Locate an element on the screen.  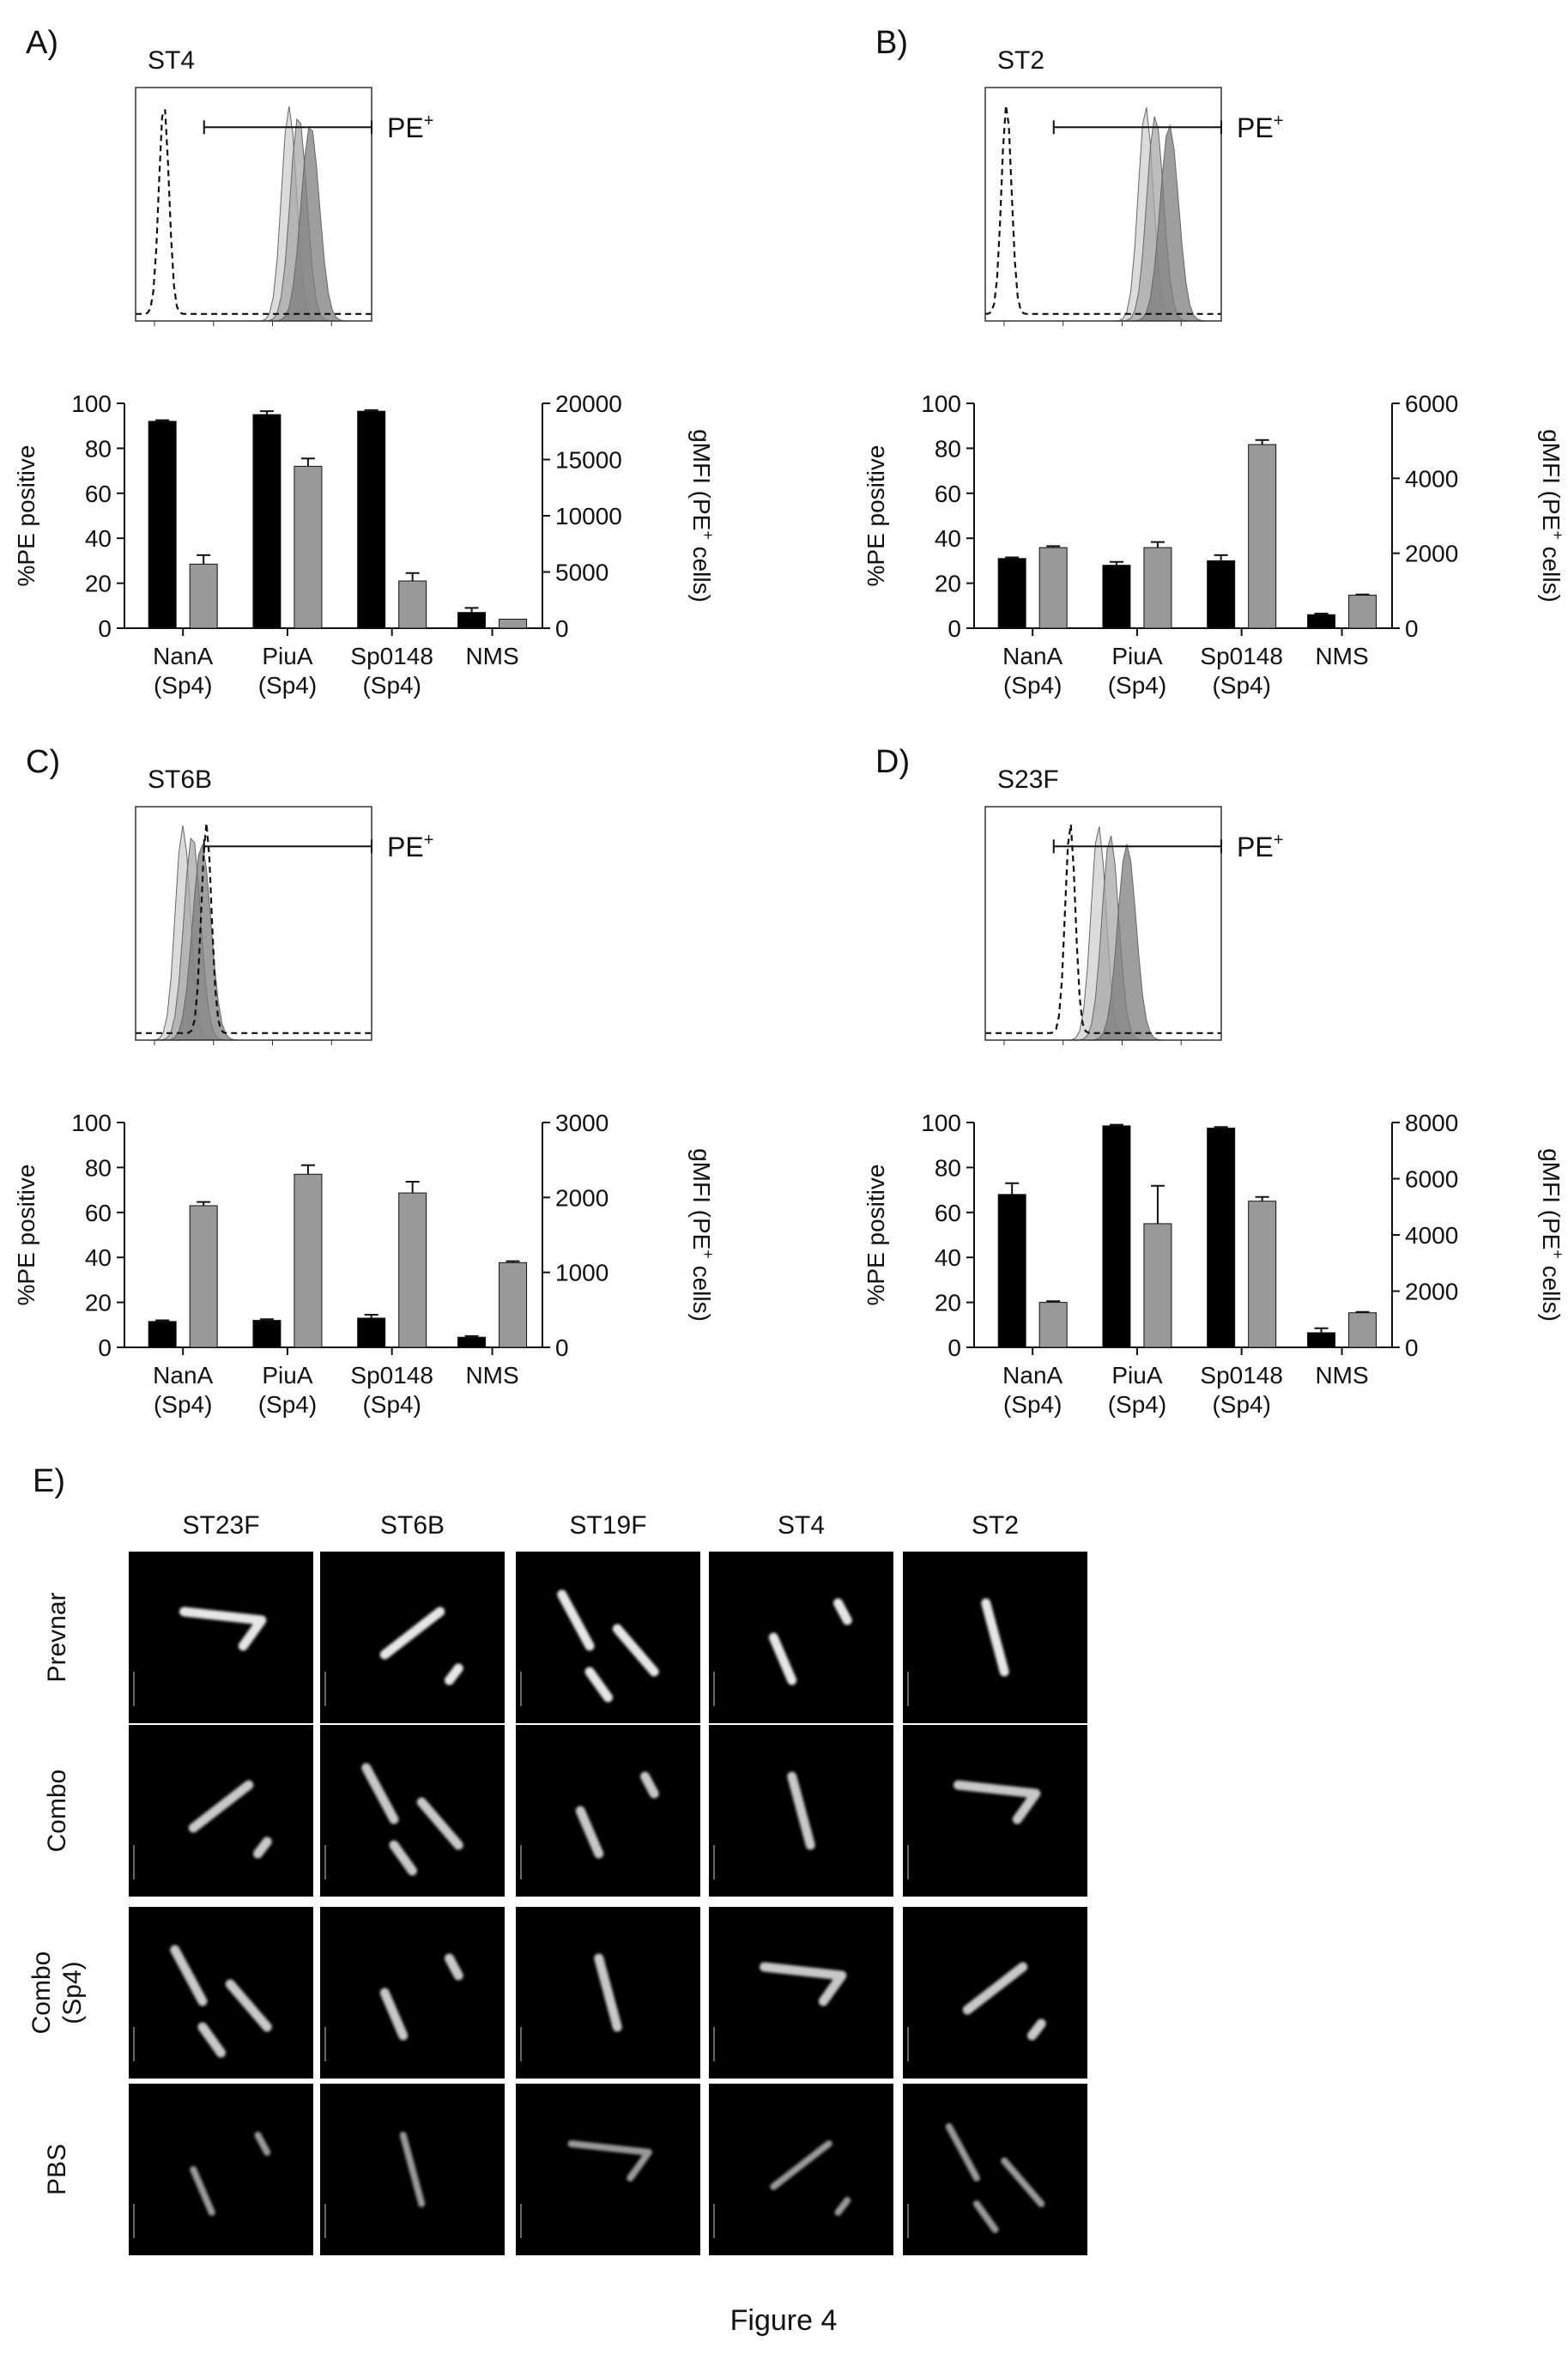
histogram-control-dashed is located at coordinates (254, 928).